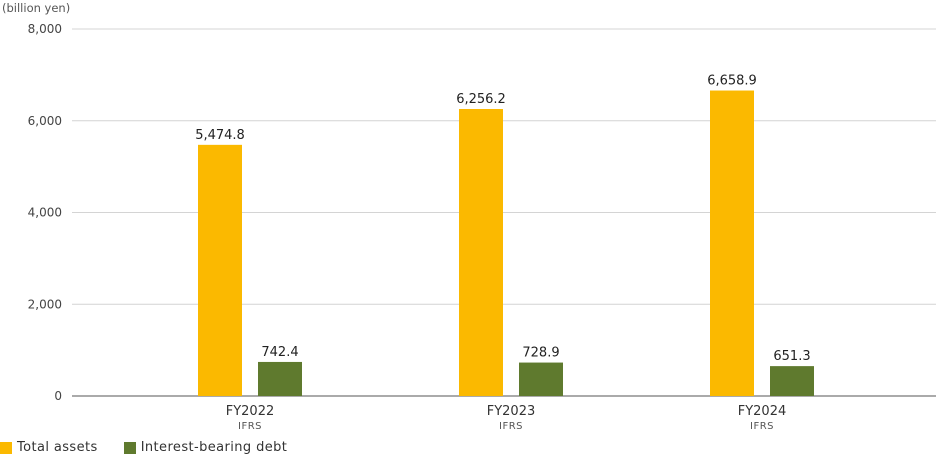 The height and width of the screenshot is (456, 936). Describe the element at coordinates (762, 411) in the screenshot. I see `category-label: FY2024` at that location.